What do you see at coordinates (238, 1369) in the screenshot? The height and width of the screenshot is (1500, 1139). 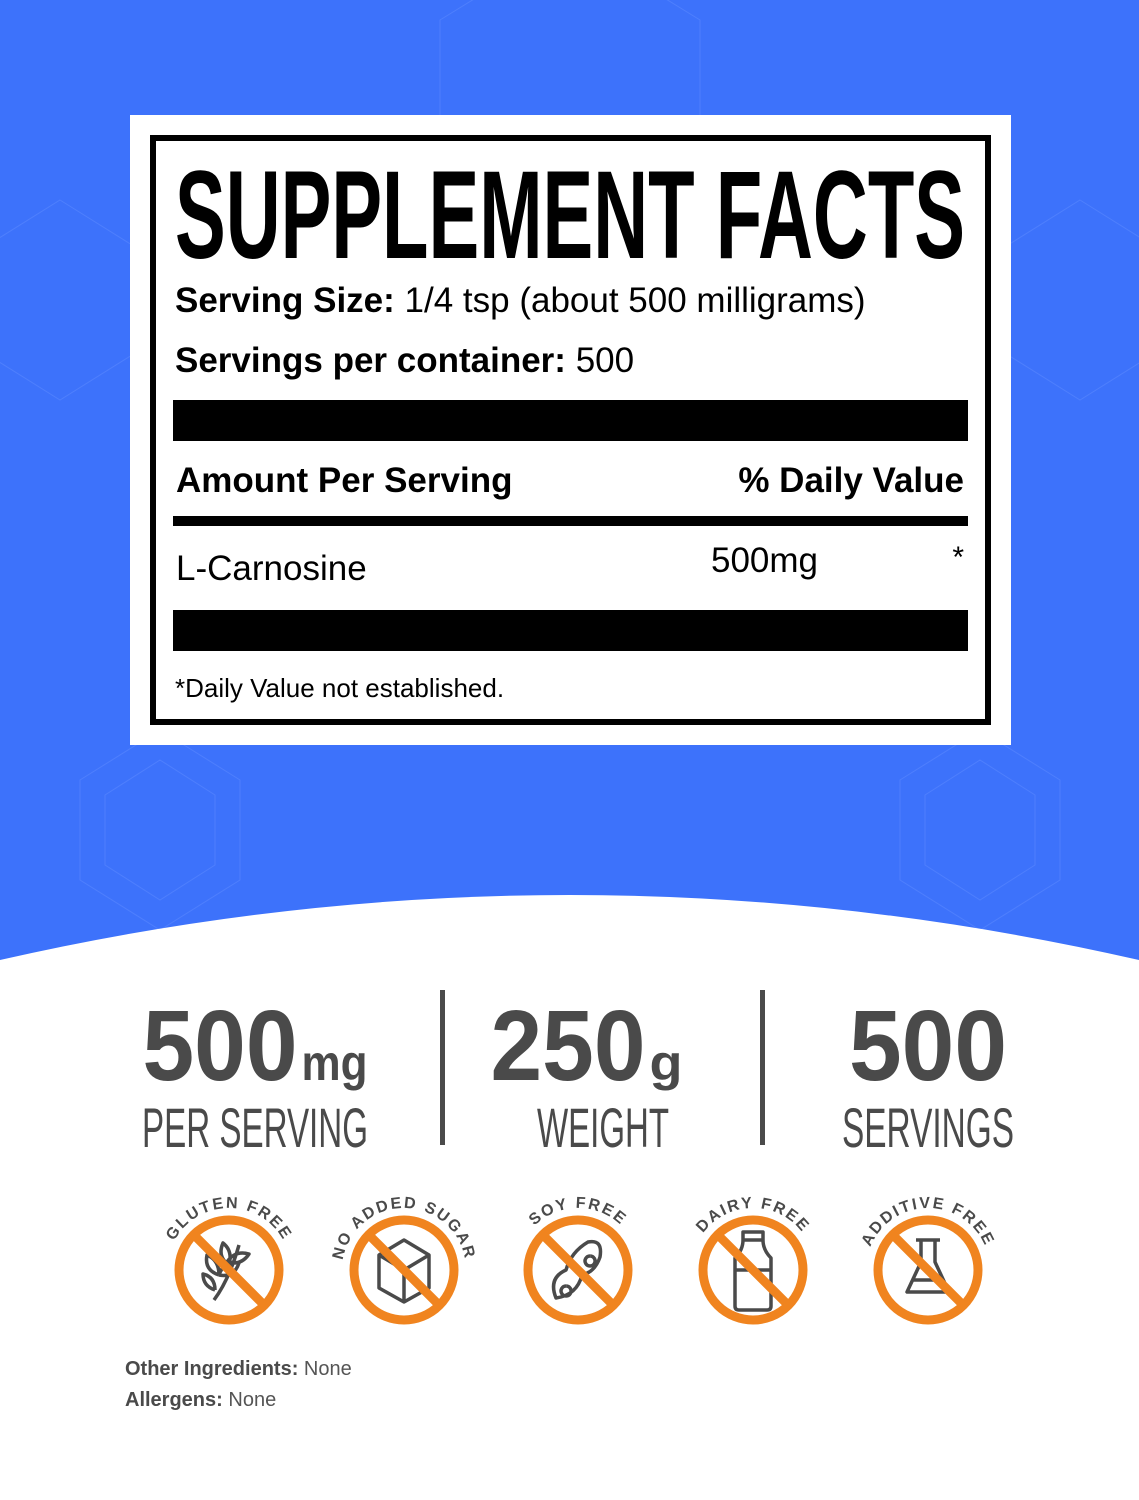 I see `other-ingredients: Other Ingredients: None` at bounding box center [238, 1369].